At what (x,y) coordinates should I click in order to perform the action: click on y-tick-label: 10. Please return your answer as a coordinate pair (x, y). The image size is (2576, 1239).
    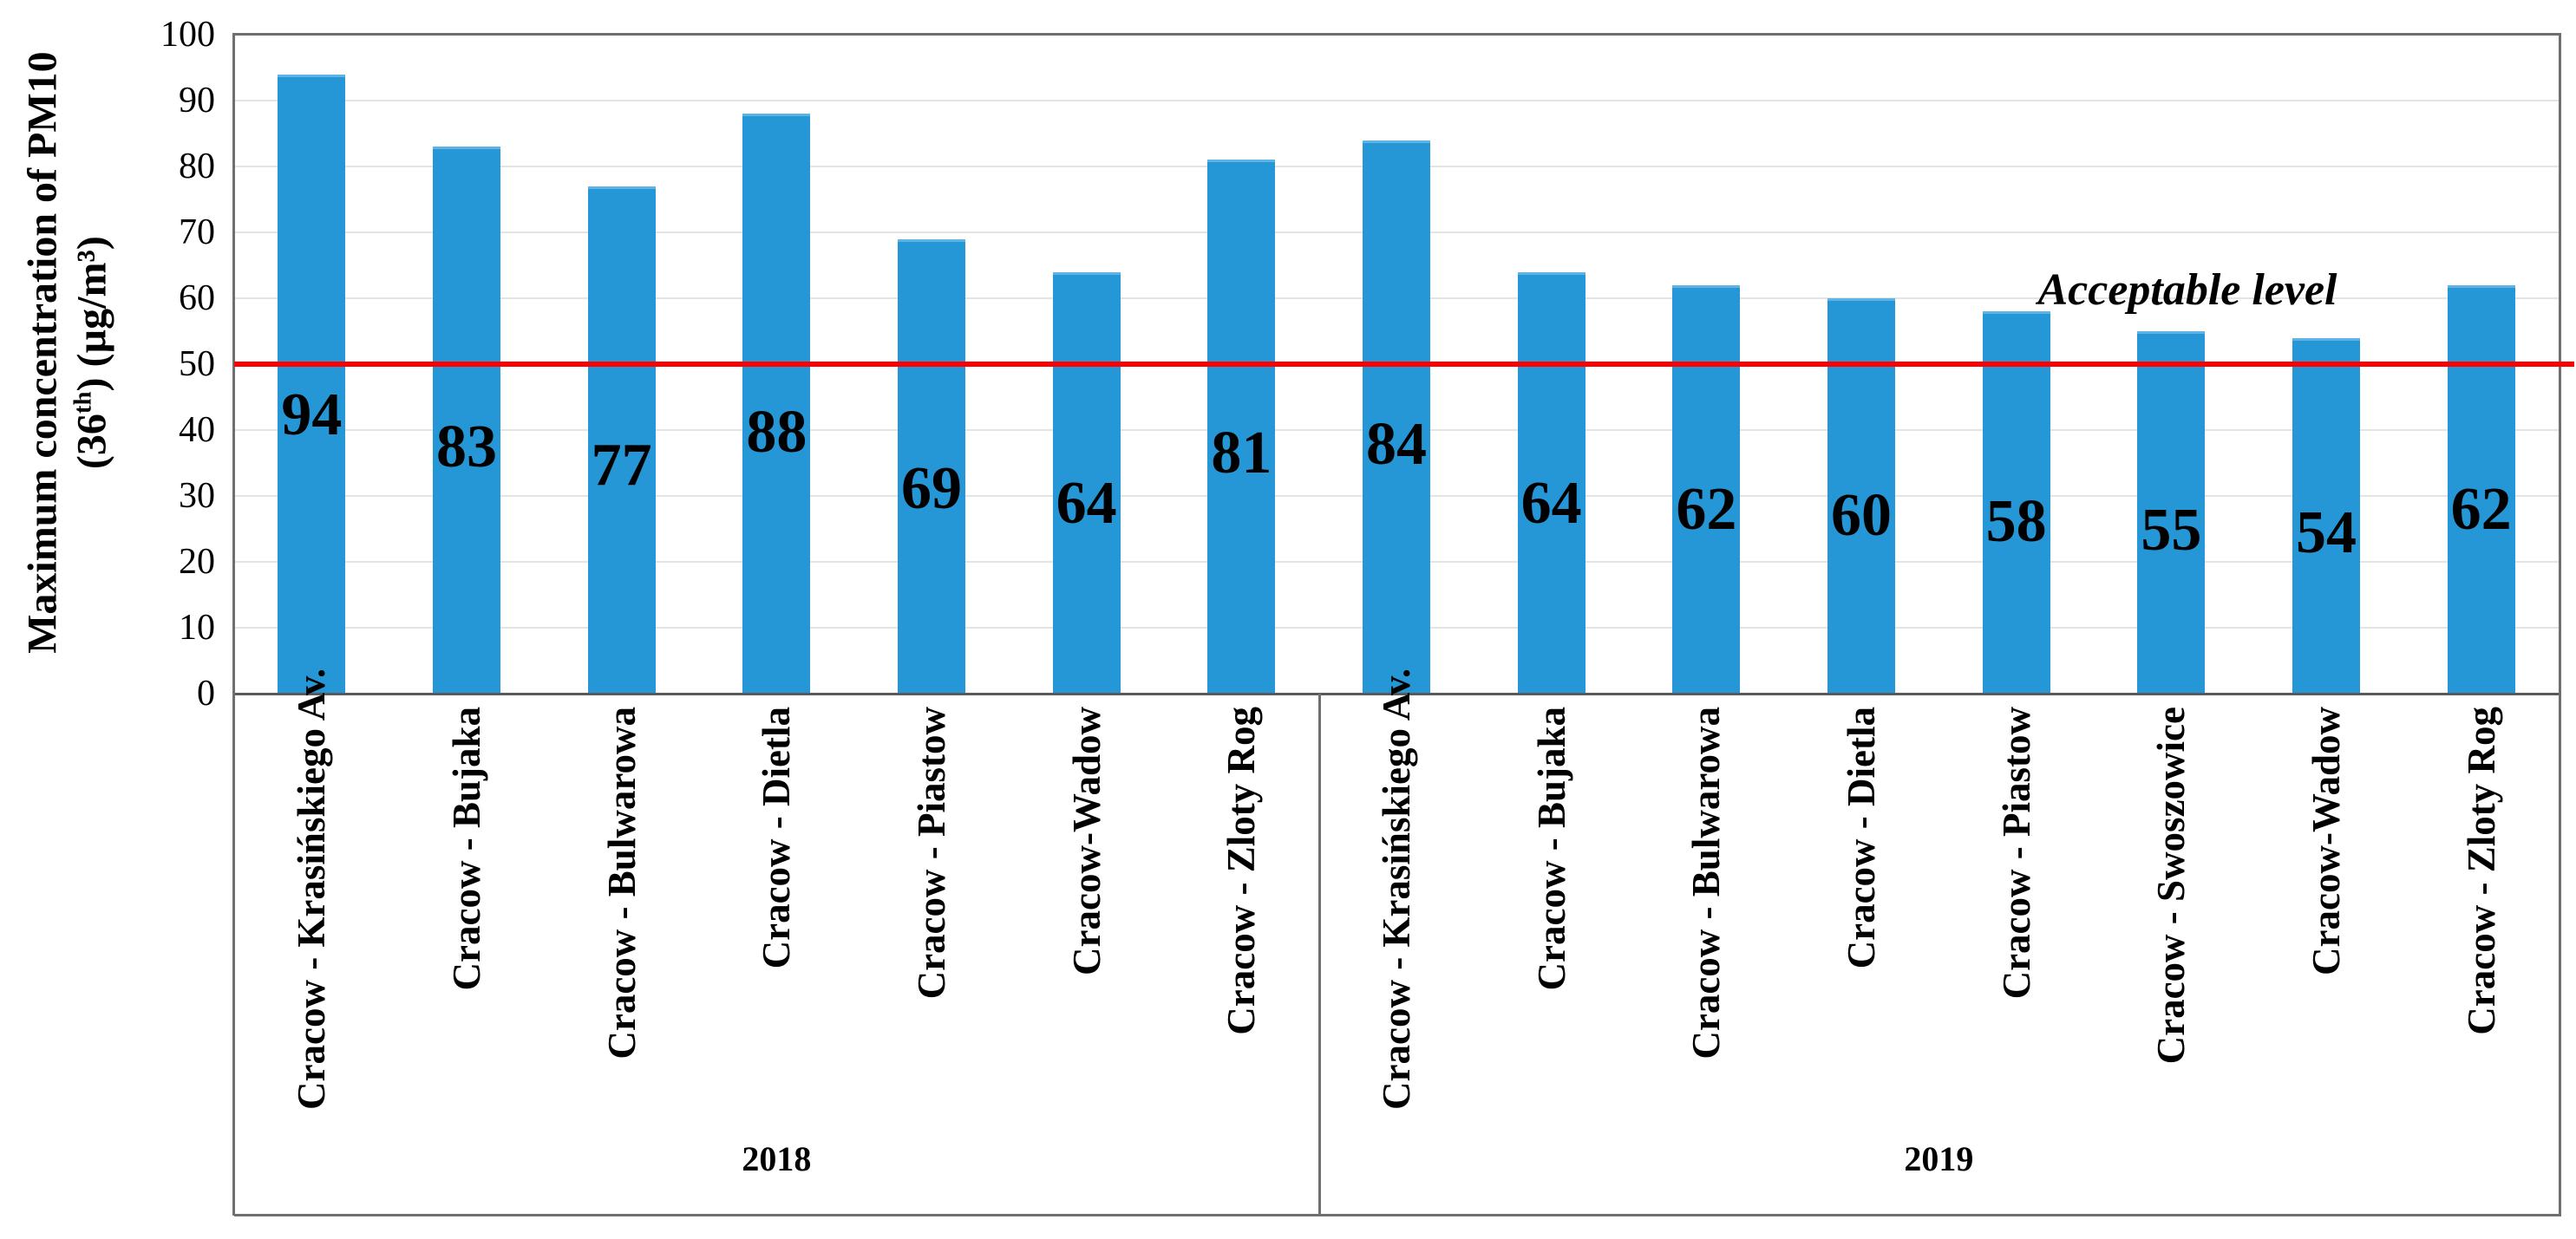
    Looking at the image, I should click on (197, 628).